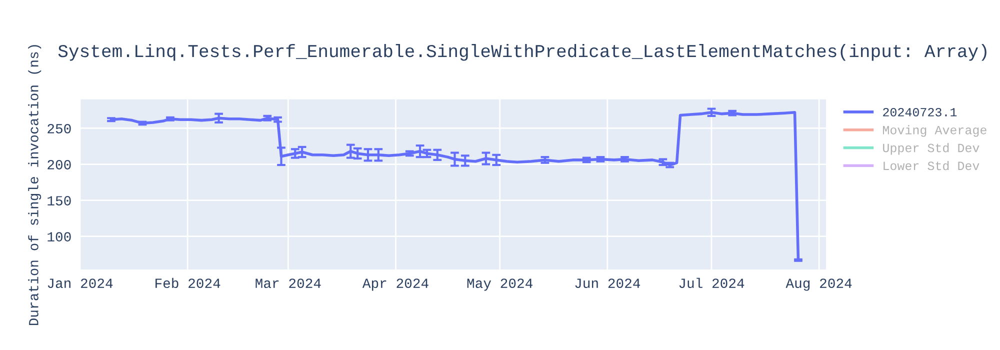  Describe the element at coordinates (607, 283) in the screenshot. I see `x-tick-label: Jun 2024` at that location.